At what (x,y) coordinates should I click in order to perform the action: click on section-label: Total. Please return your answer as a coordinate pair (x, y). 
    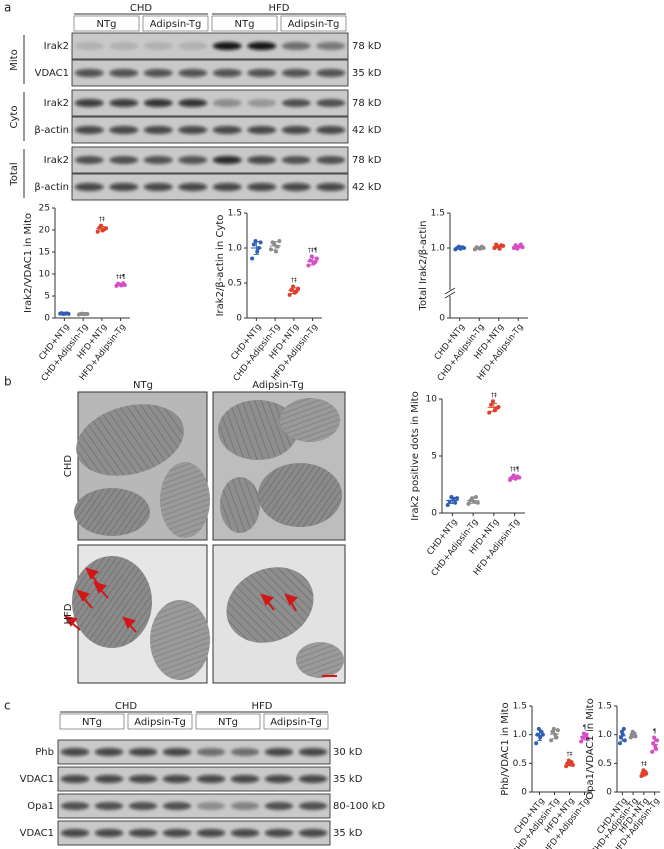
    Looking at the image, I should click on (14, 174).